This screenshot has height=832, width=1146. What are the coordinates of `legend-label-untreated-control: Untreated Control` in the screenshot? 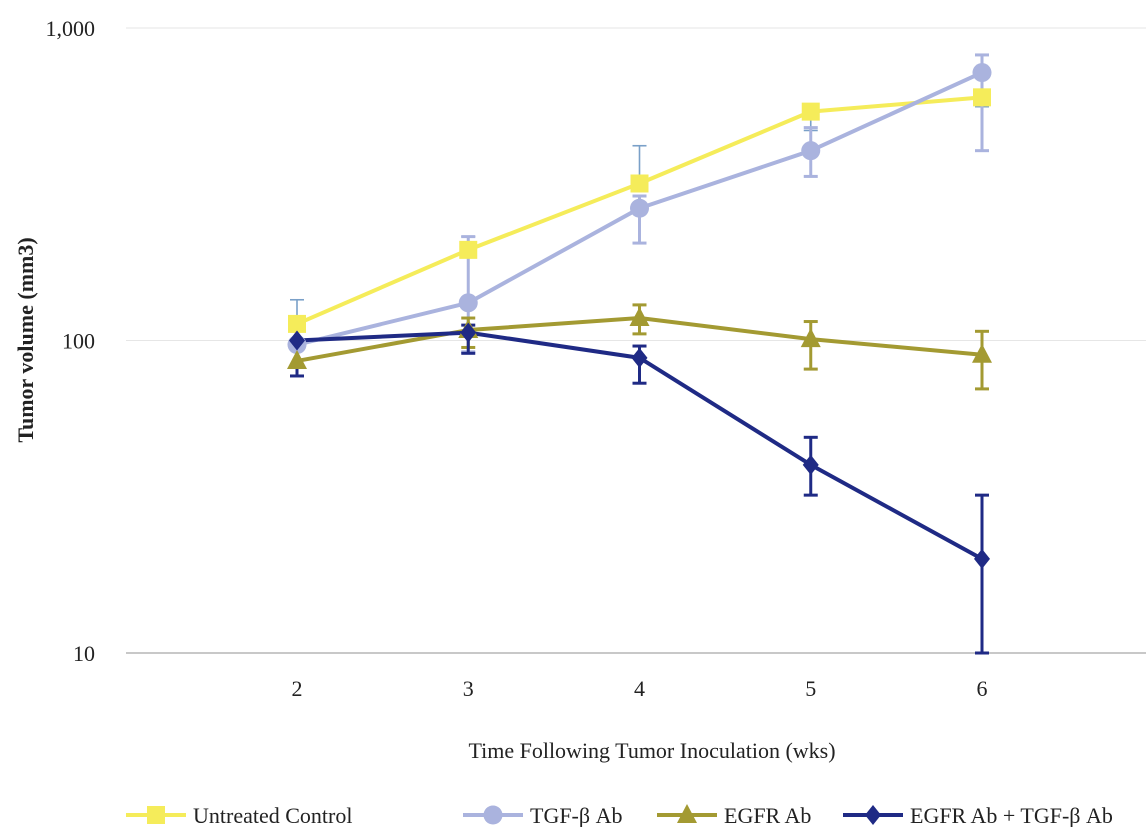 It's located at (272, 815).